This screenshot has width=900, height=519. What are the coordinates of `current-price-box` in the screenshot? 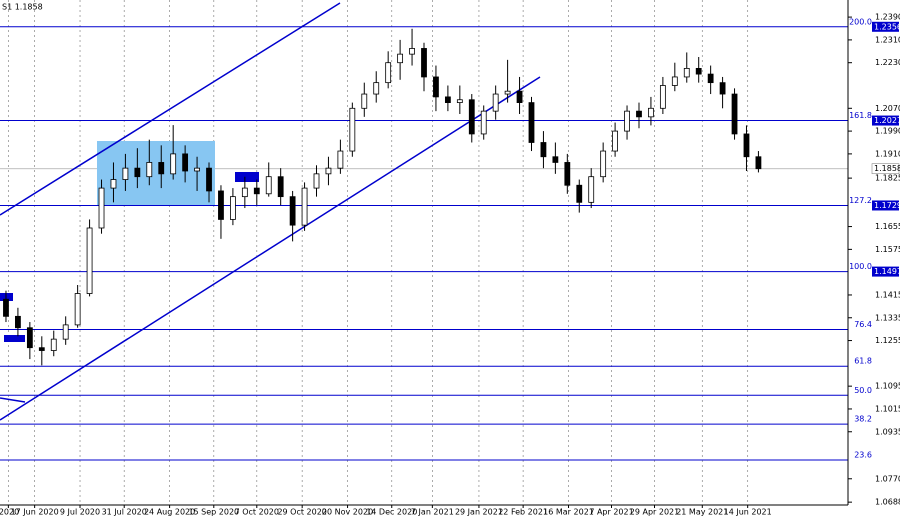 It's located at (885, 169).